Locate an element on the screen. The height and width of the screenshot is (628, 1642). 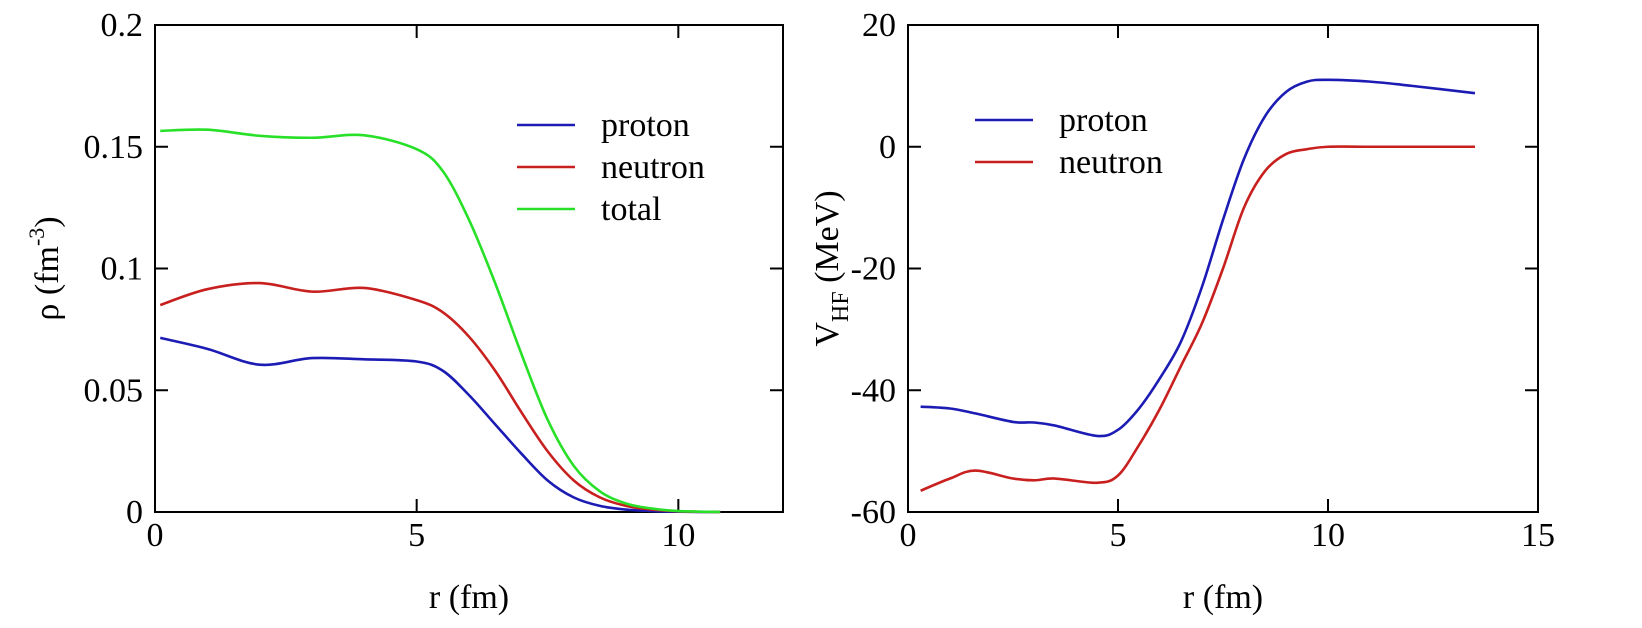
y-axis-label: ρ (fm-3) is located at coordinates (45, 268).